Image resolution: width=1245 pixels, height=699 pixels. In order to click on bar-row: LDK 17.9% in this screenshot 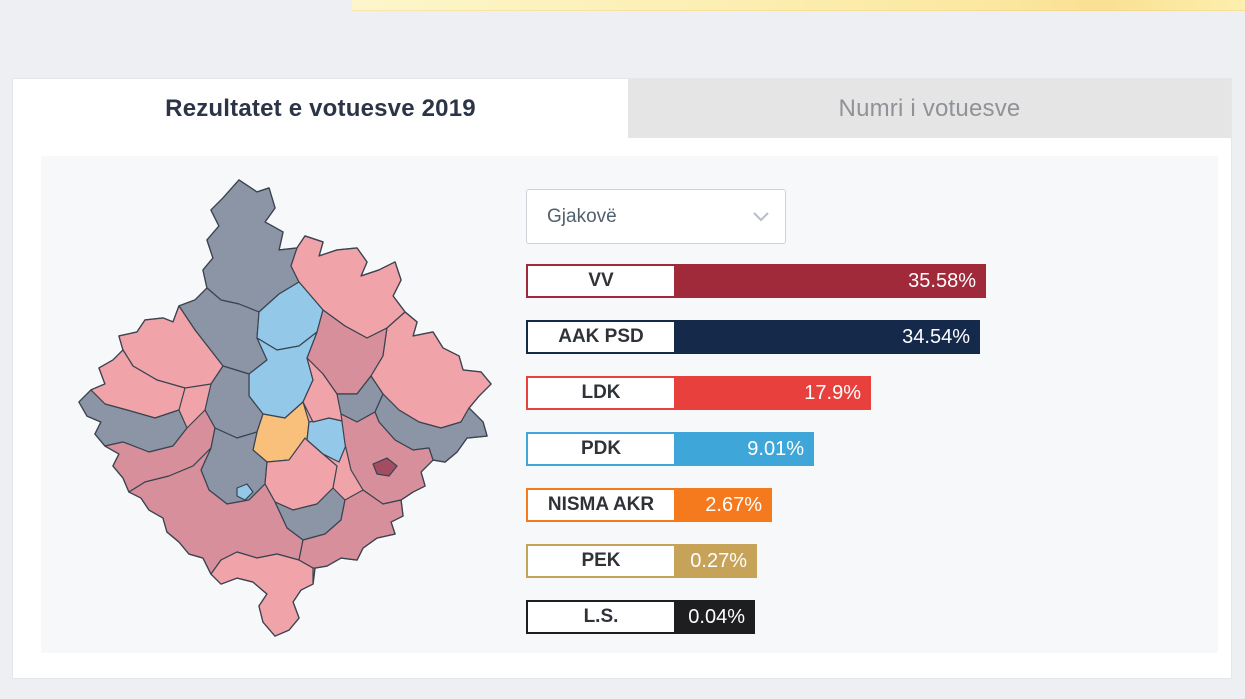, I will do `click(856, 393)`.